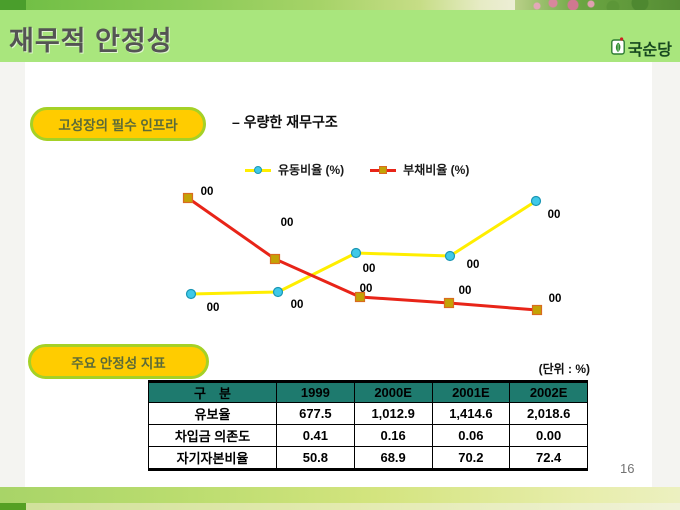 Image resolution: width=680 pixels, height=510 pixels. Describe the element at coordinates (315, 413) in the screenshot. I see `value-cell: 677.5` at that location.